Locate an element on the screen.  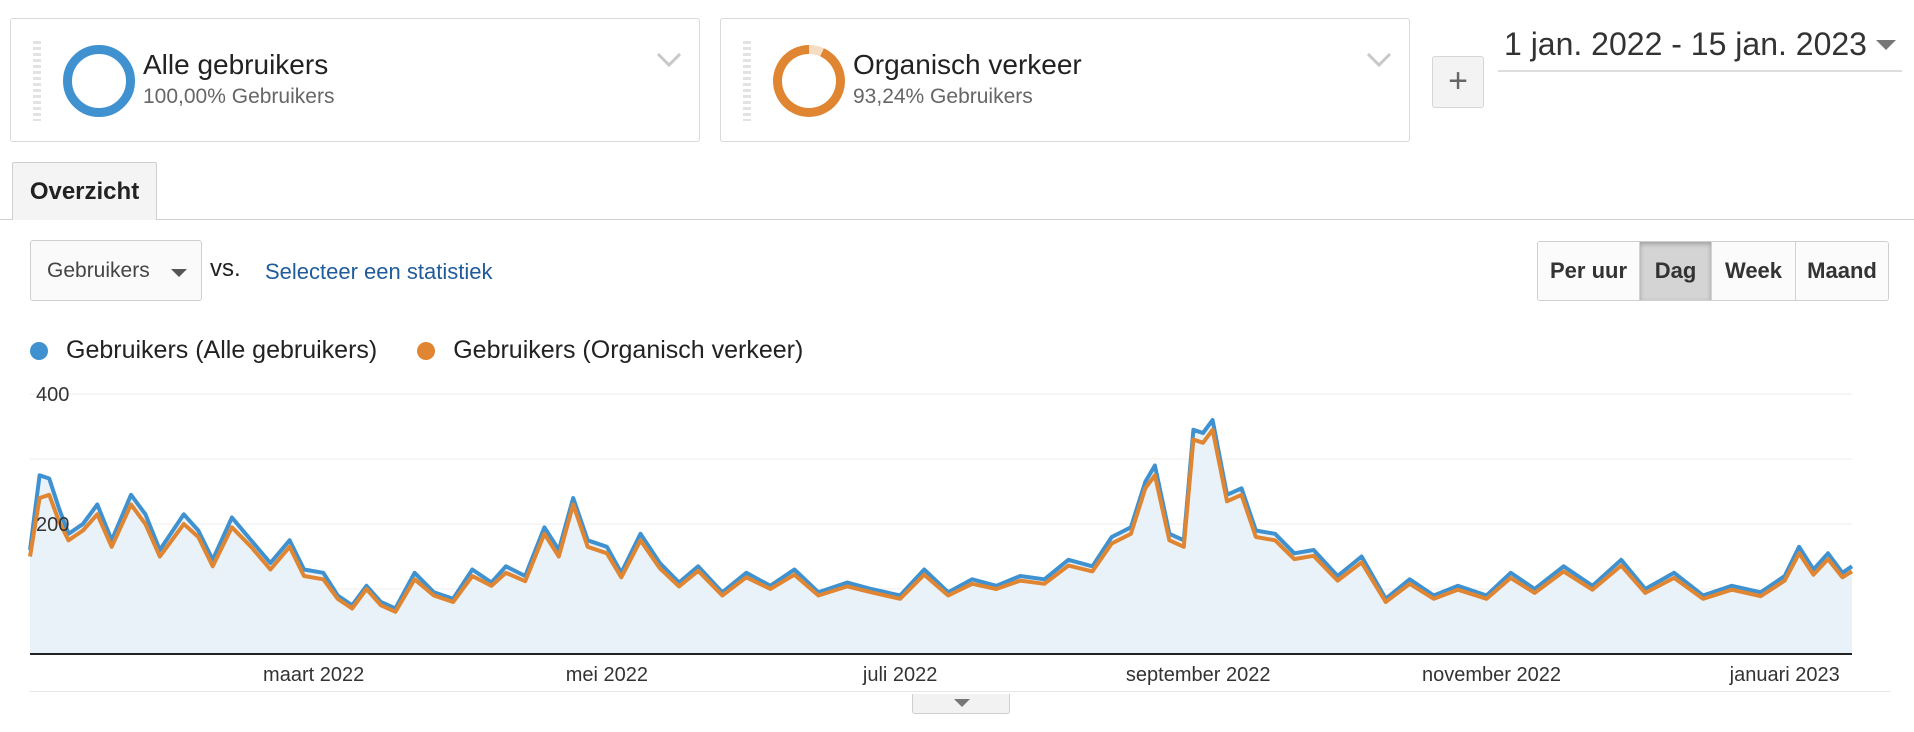
y-tick-label: 400 is located at coordinates (52, 395).